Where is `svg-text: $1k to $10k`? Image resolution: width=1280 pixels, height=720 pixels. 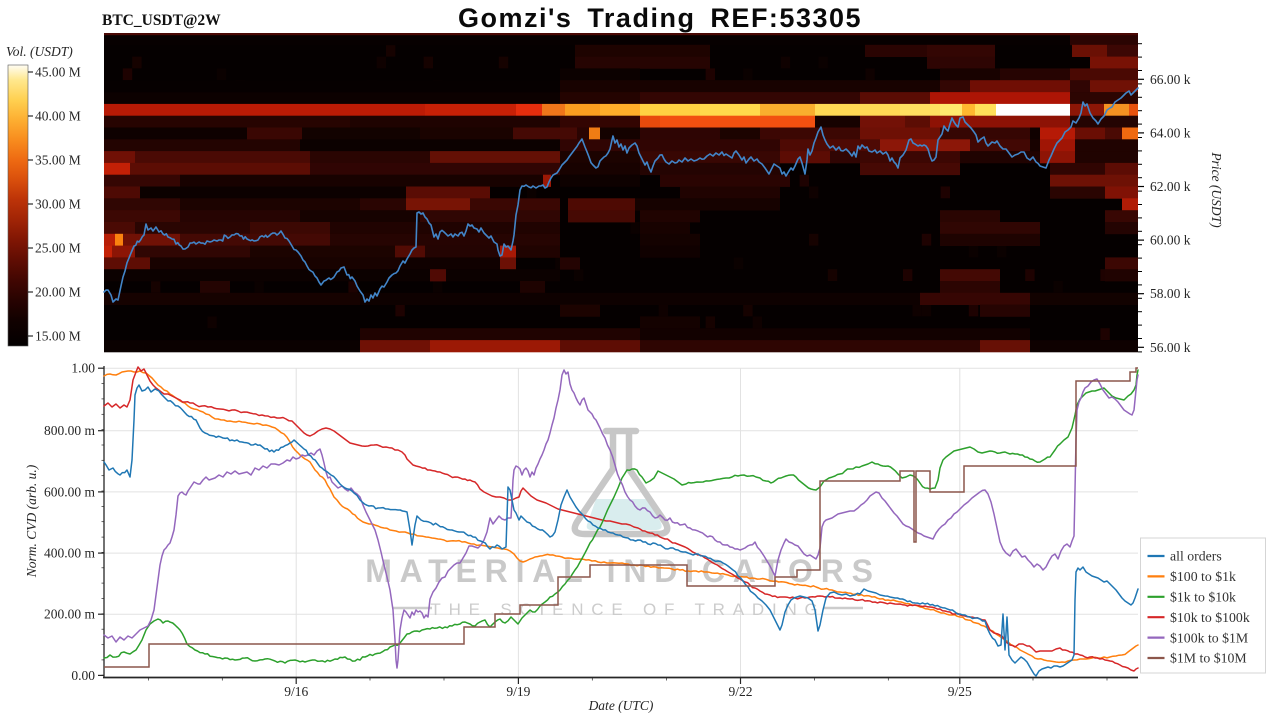 svg-text: $1k to $10k is located at coordinates (1203, 597).